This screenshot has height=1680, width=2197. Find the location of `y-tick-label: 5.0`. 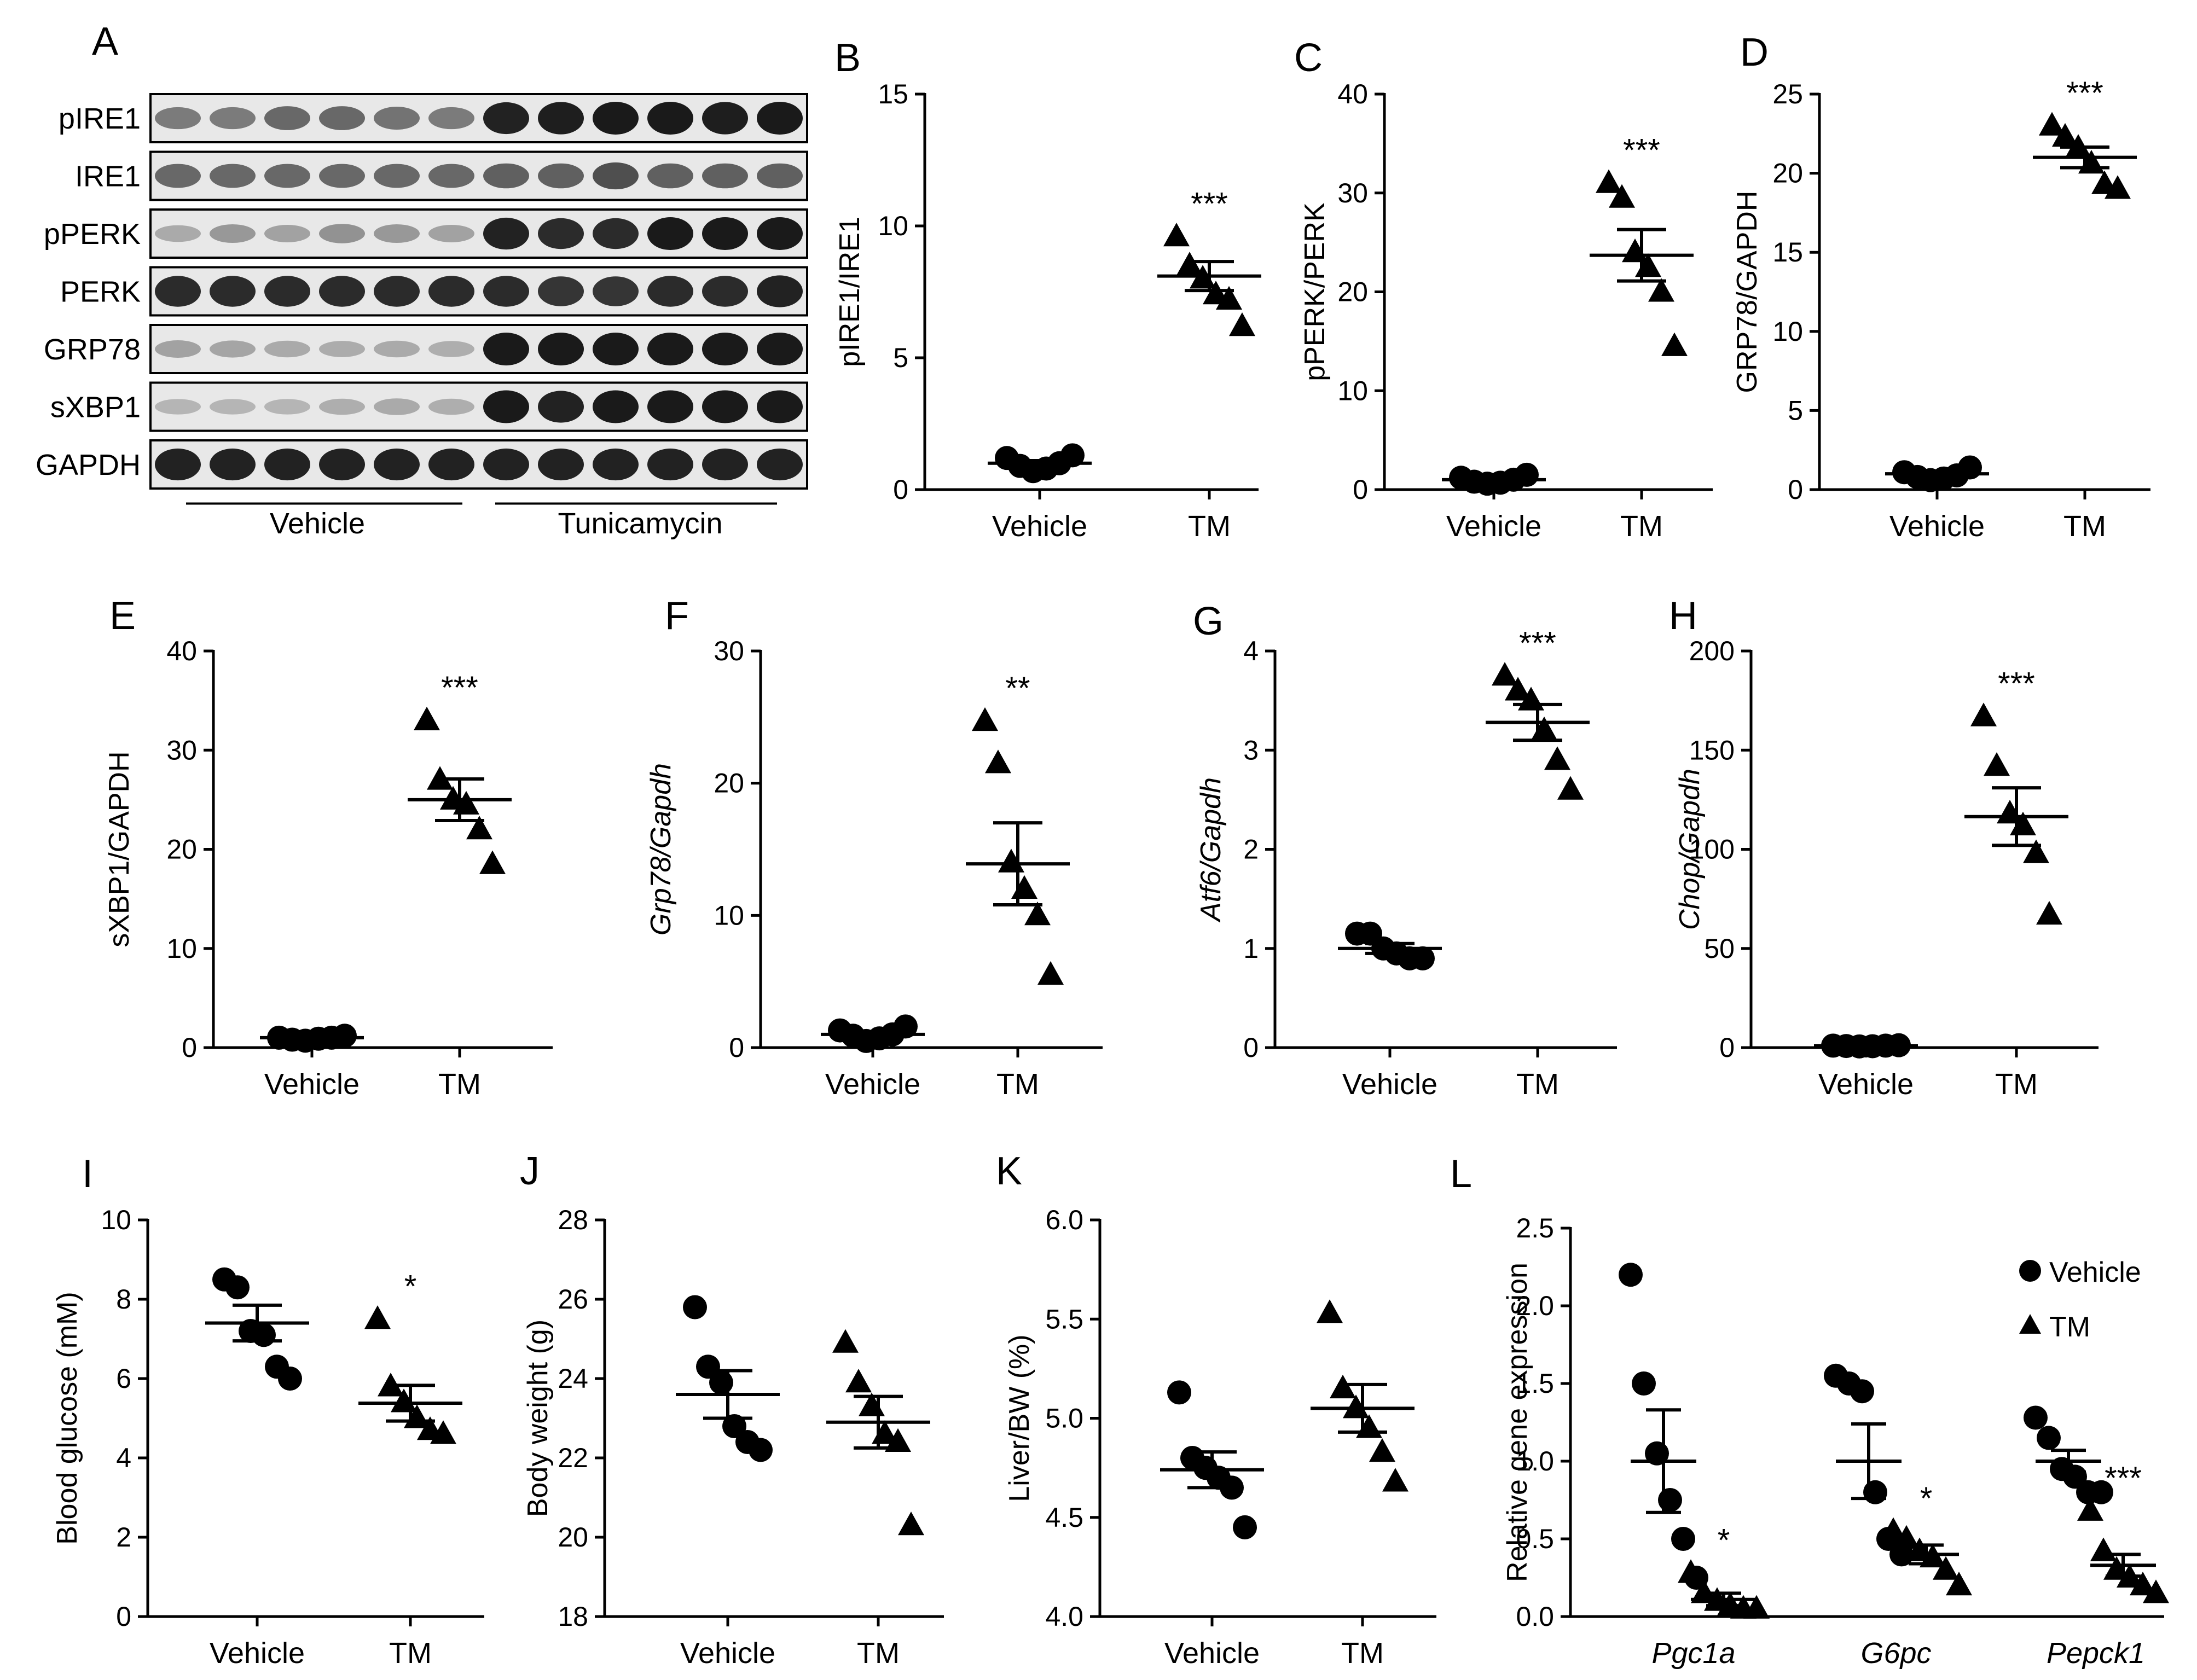

y-tick-label: 5.0 is located at coordinates (1064, 1418).